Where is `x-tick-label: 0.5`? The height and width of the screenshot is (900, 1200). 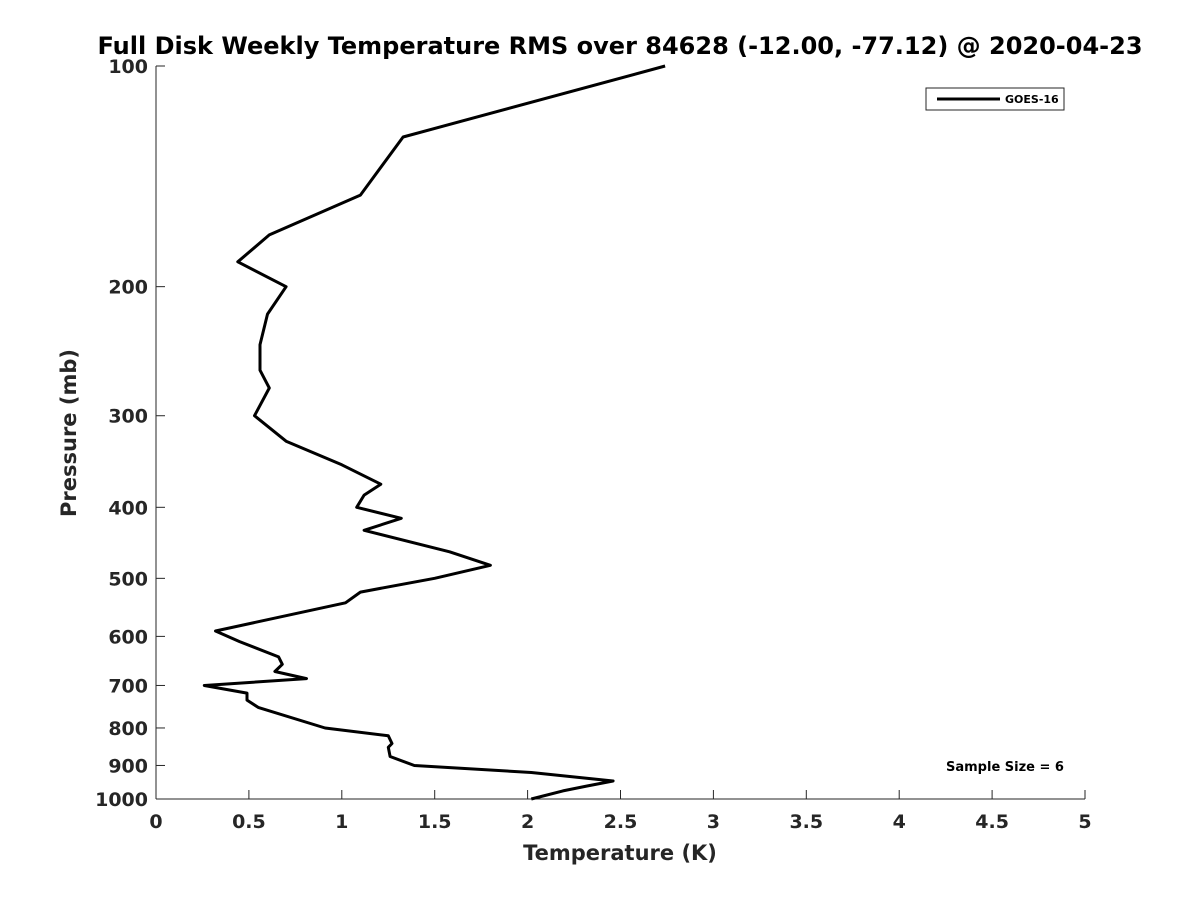 x-tick-label: 0.5 is located at coordinates (249, 822).